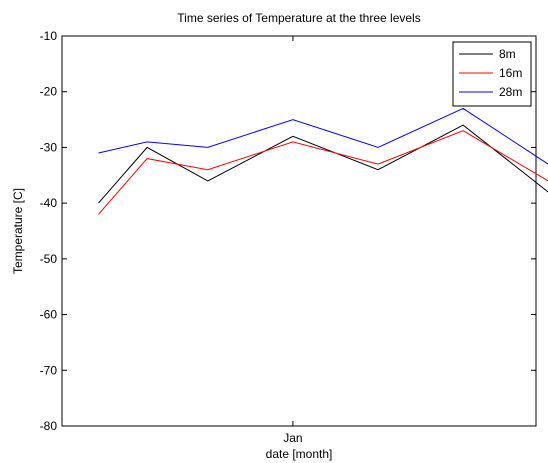 This screenshot has height=463, width=548. What do you see at coordinates (49, 147) in the screenshot?
I see `y-tick-label: -30` at bounding box center [49, 147].